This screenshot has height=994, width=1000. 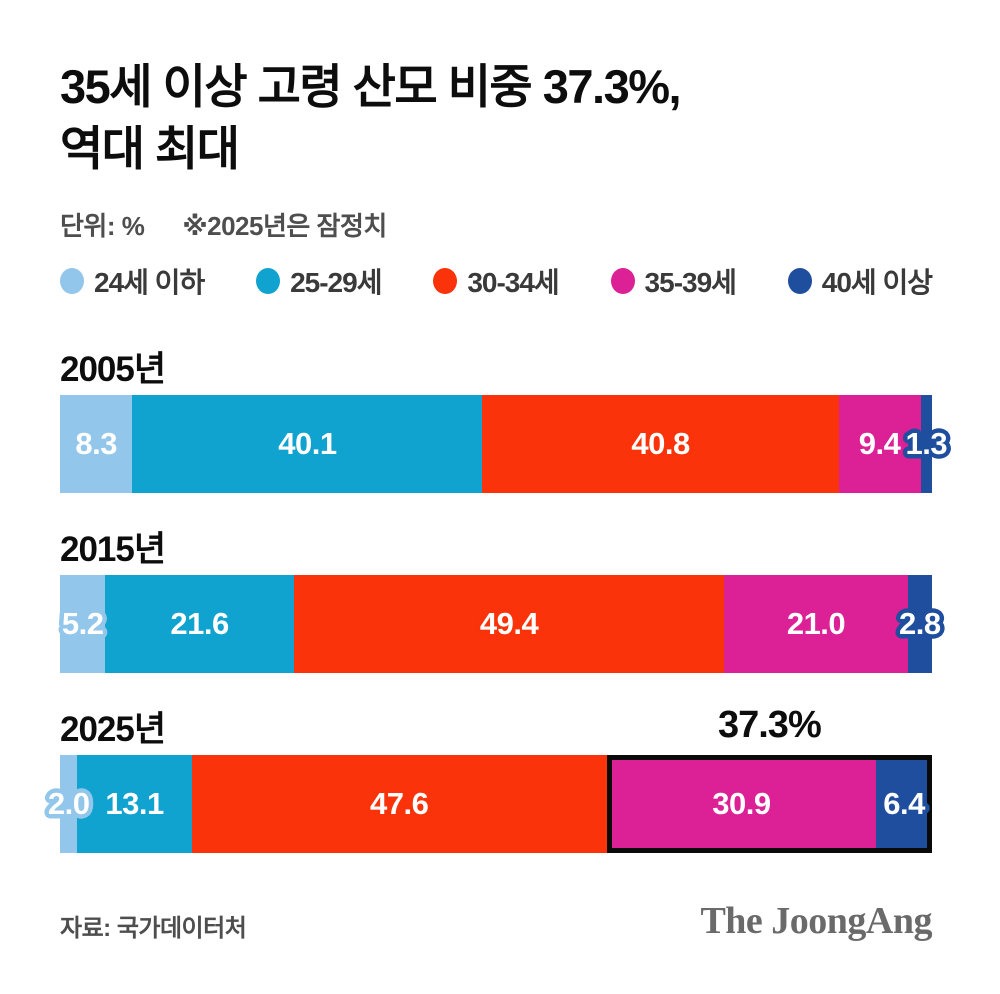 I want to click on segment-age-under-24: 8.3, so click(x=96, y=444).